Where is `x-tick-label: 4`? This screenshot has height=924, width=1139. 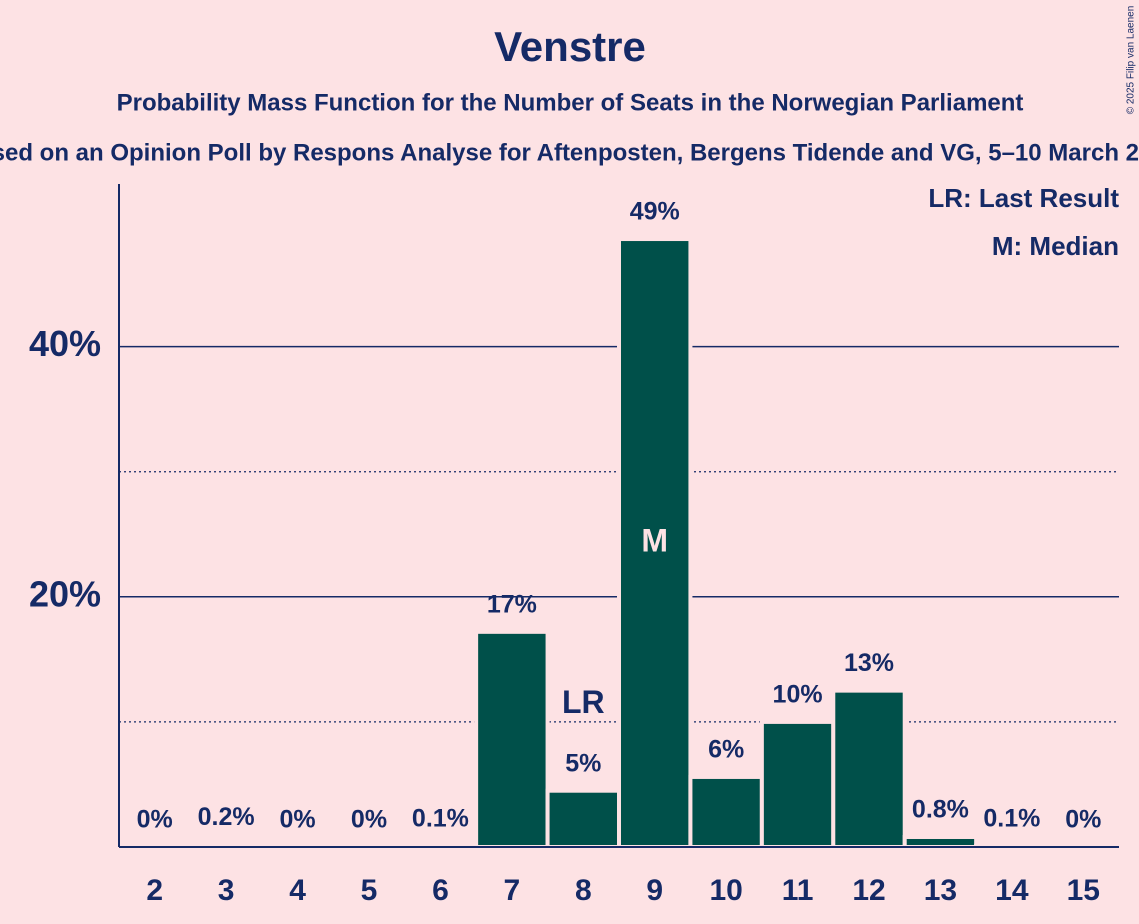
x-tick-label: 4 is located at coordinates (297, 890).